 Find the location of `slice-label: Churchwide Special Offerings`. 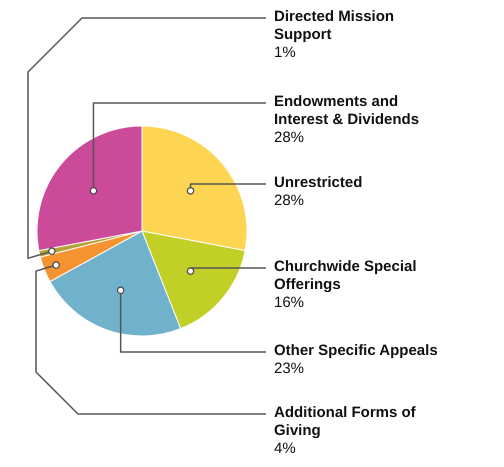

slice-label: Churchwide Special Offerings is located at coordinates (345, 275).